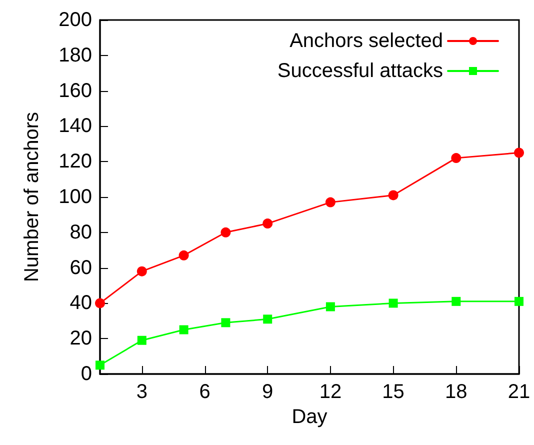  What do you see at coordinates (75, 161) in the screenshot?
I see `y-tick-label: 120` at bounding box center [75, 161].